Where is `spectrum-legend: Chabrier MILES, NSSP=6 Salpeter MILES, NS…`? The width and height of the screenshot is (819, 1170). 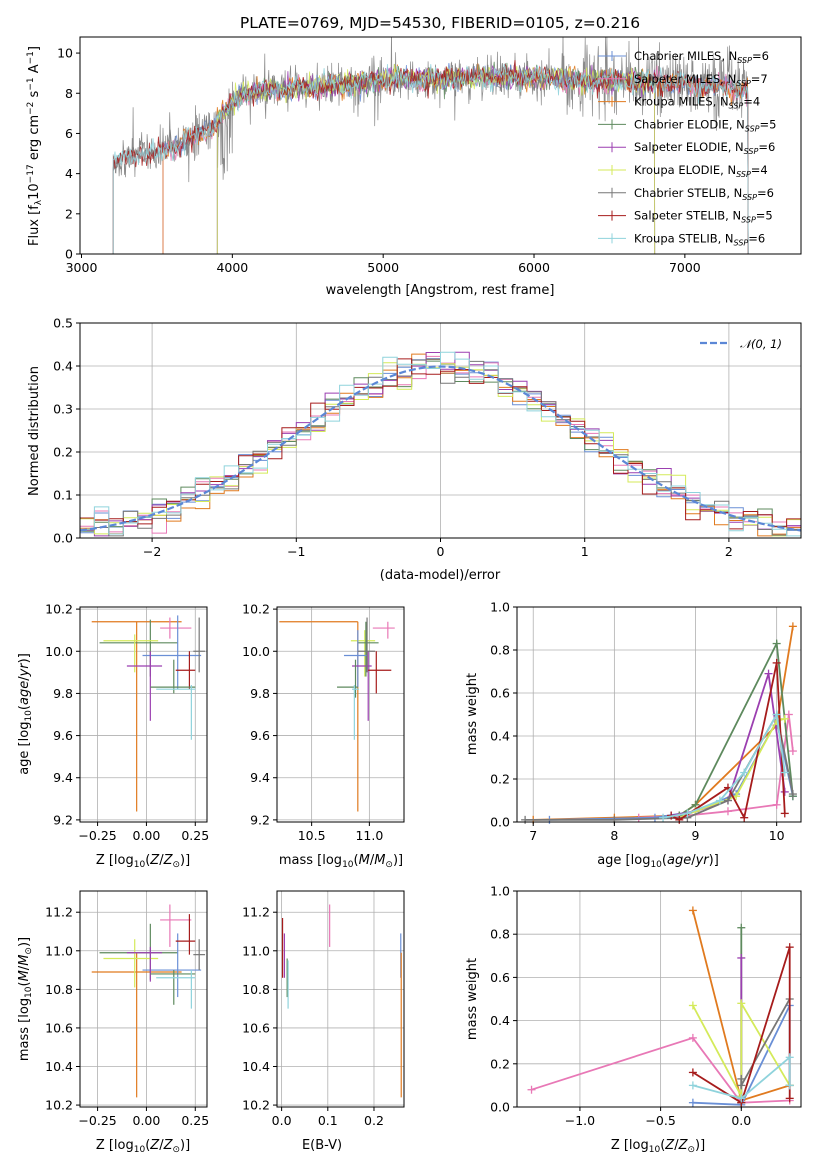
spectrum-legend: Chabrier MILES, NSSP=6 Salpeter MILES, NS… is located at coordinates (687, 148).